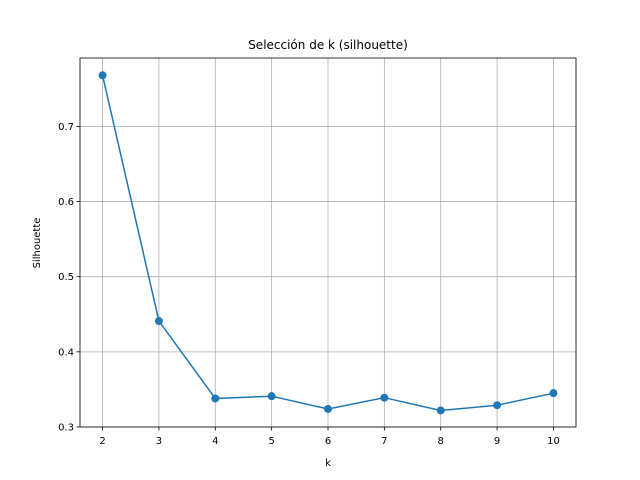 The width and height of the screenshot is (640, 480). I want to click on x-tick-label: 6, so click(328, 441).